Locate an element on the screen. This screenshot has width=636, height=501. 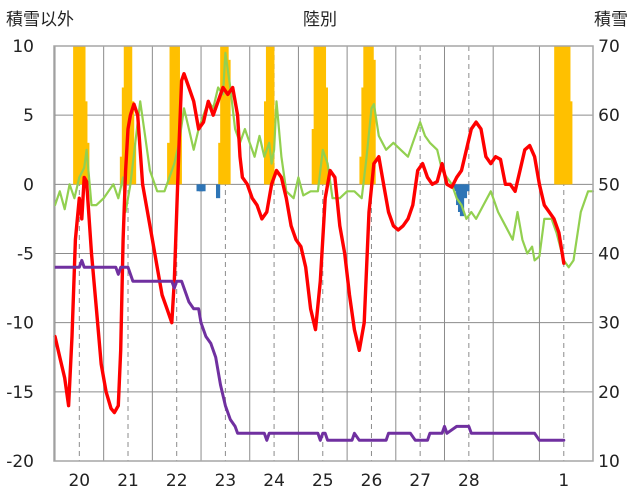
y-tick-label-right: 40 is located at coordinates (609, 255).